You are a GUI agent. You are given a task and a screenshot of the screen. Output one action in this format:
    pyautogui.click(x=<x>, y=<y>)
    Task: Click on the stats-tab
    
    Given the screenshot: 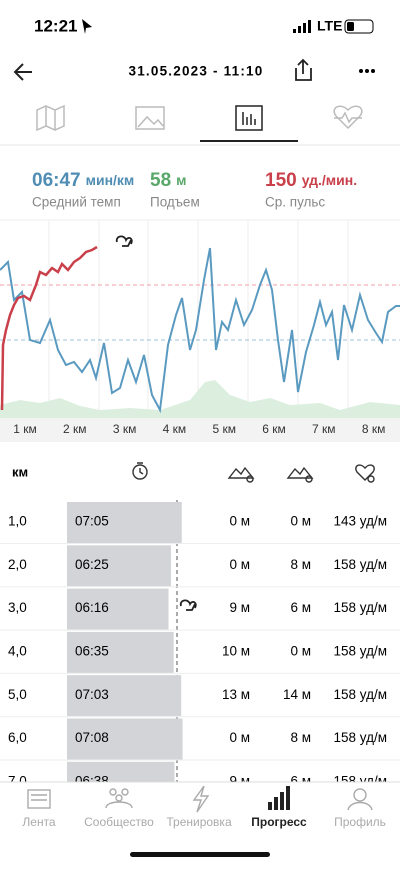 What is the action you would take?
    pyautogui.click(x=249, y=118)
    